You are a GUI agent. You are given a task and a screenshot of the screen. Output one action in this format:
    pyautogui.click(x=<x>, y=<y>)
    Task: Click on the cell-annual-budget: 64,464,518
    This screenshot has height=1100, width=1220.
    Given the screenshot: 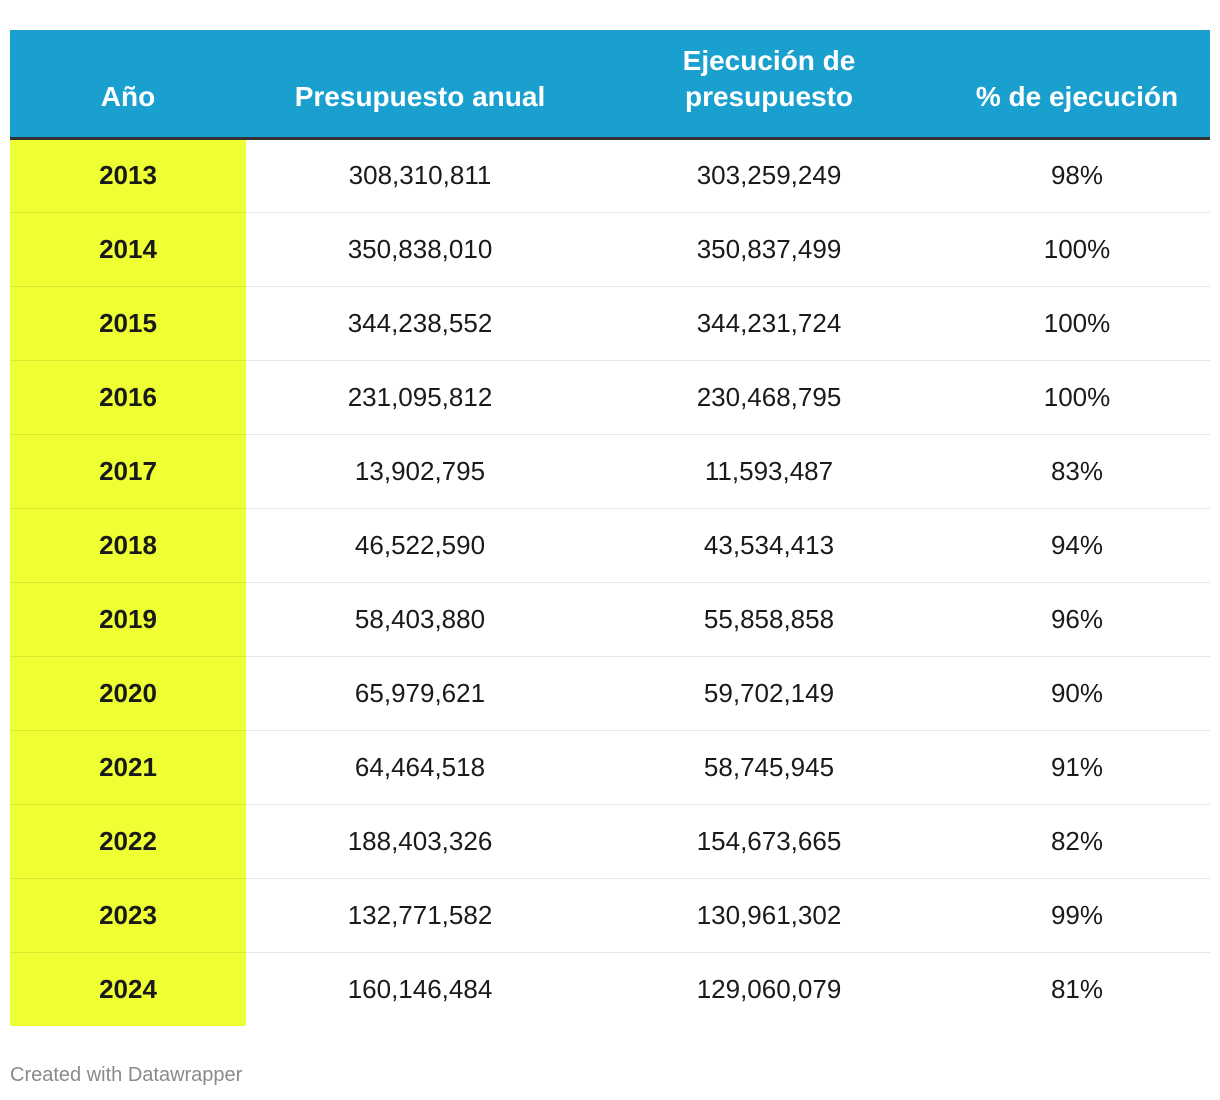 What is the action you would take?
    pyautogui.click(x=420, y=767)
    